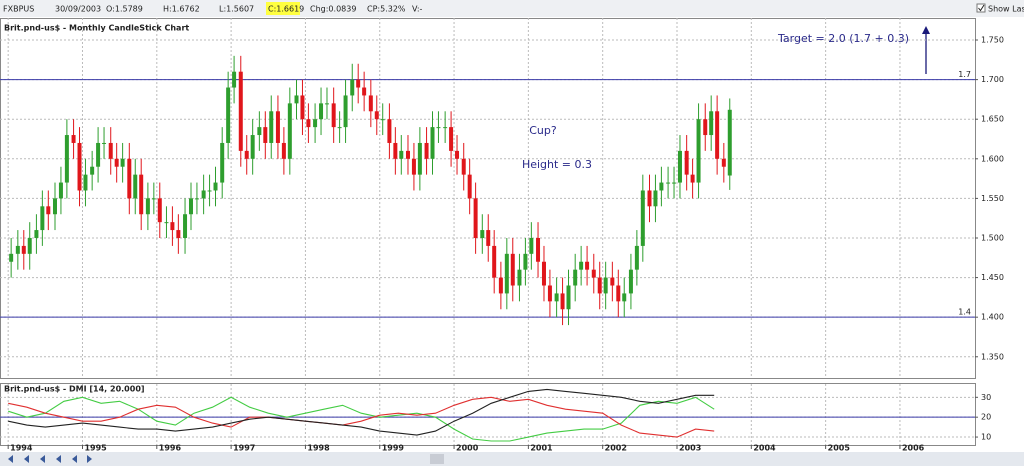 The image size is (1024, 466). Describe the element at coordinates (467, 448) in the screenshot. I see `x-tick-label: 2000` at that location.